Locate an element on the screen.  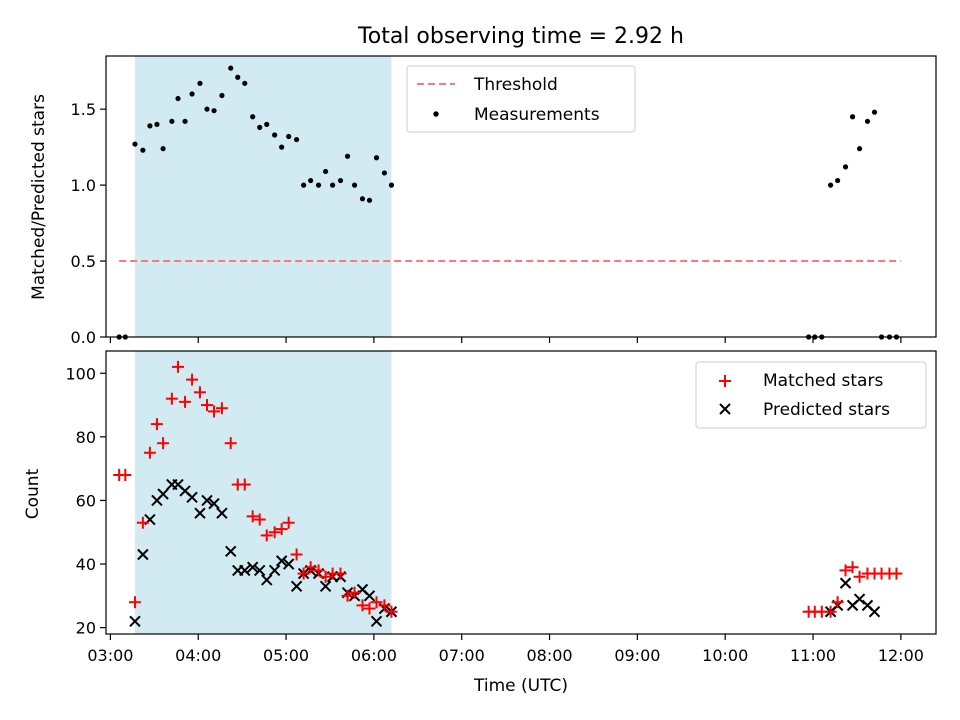
count-y-tick-label: 40 is located at coordinates (86, 564).